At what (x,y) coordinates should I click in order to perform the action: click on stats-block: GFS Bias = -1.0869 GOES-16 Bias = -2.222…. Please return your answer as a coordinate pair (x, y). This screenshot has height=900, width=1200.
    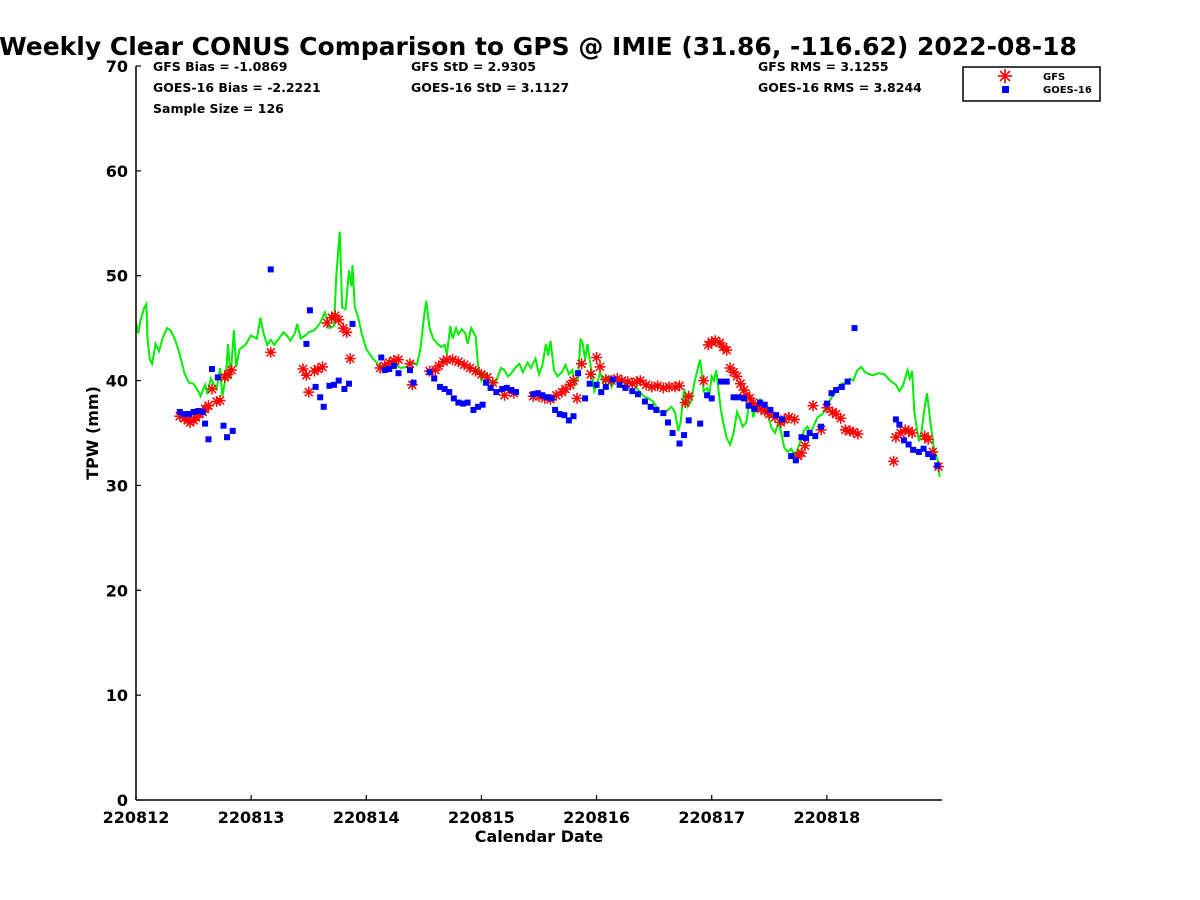
    Looking at the image, I should click on (537, 87).